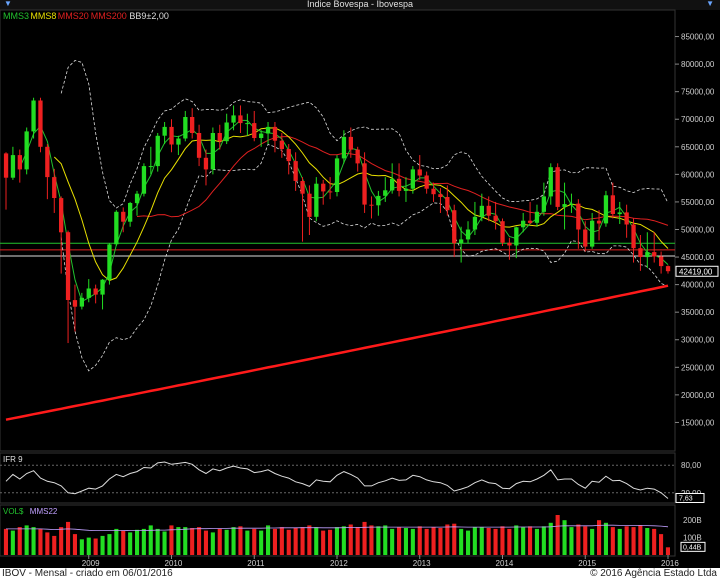  I want to click on x-axis: 2009 2010 2011 2012 2013 2014 2015 2016, so click(380, 561).